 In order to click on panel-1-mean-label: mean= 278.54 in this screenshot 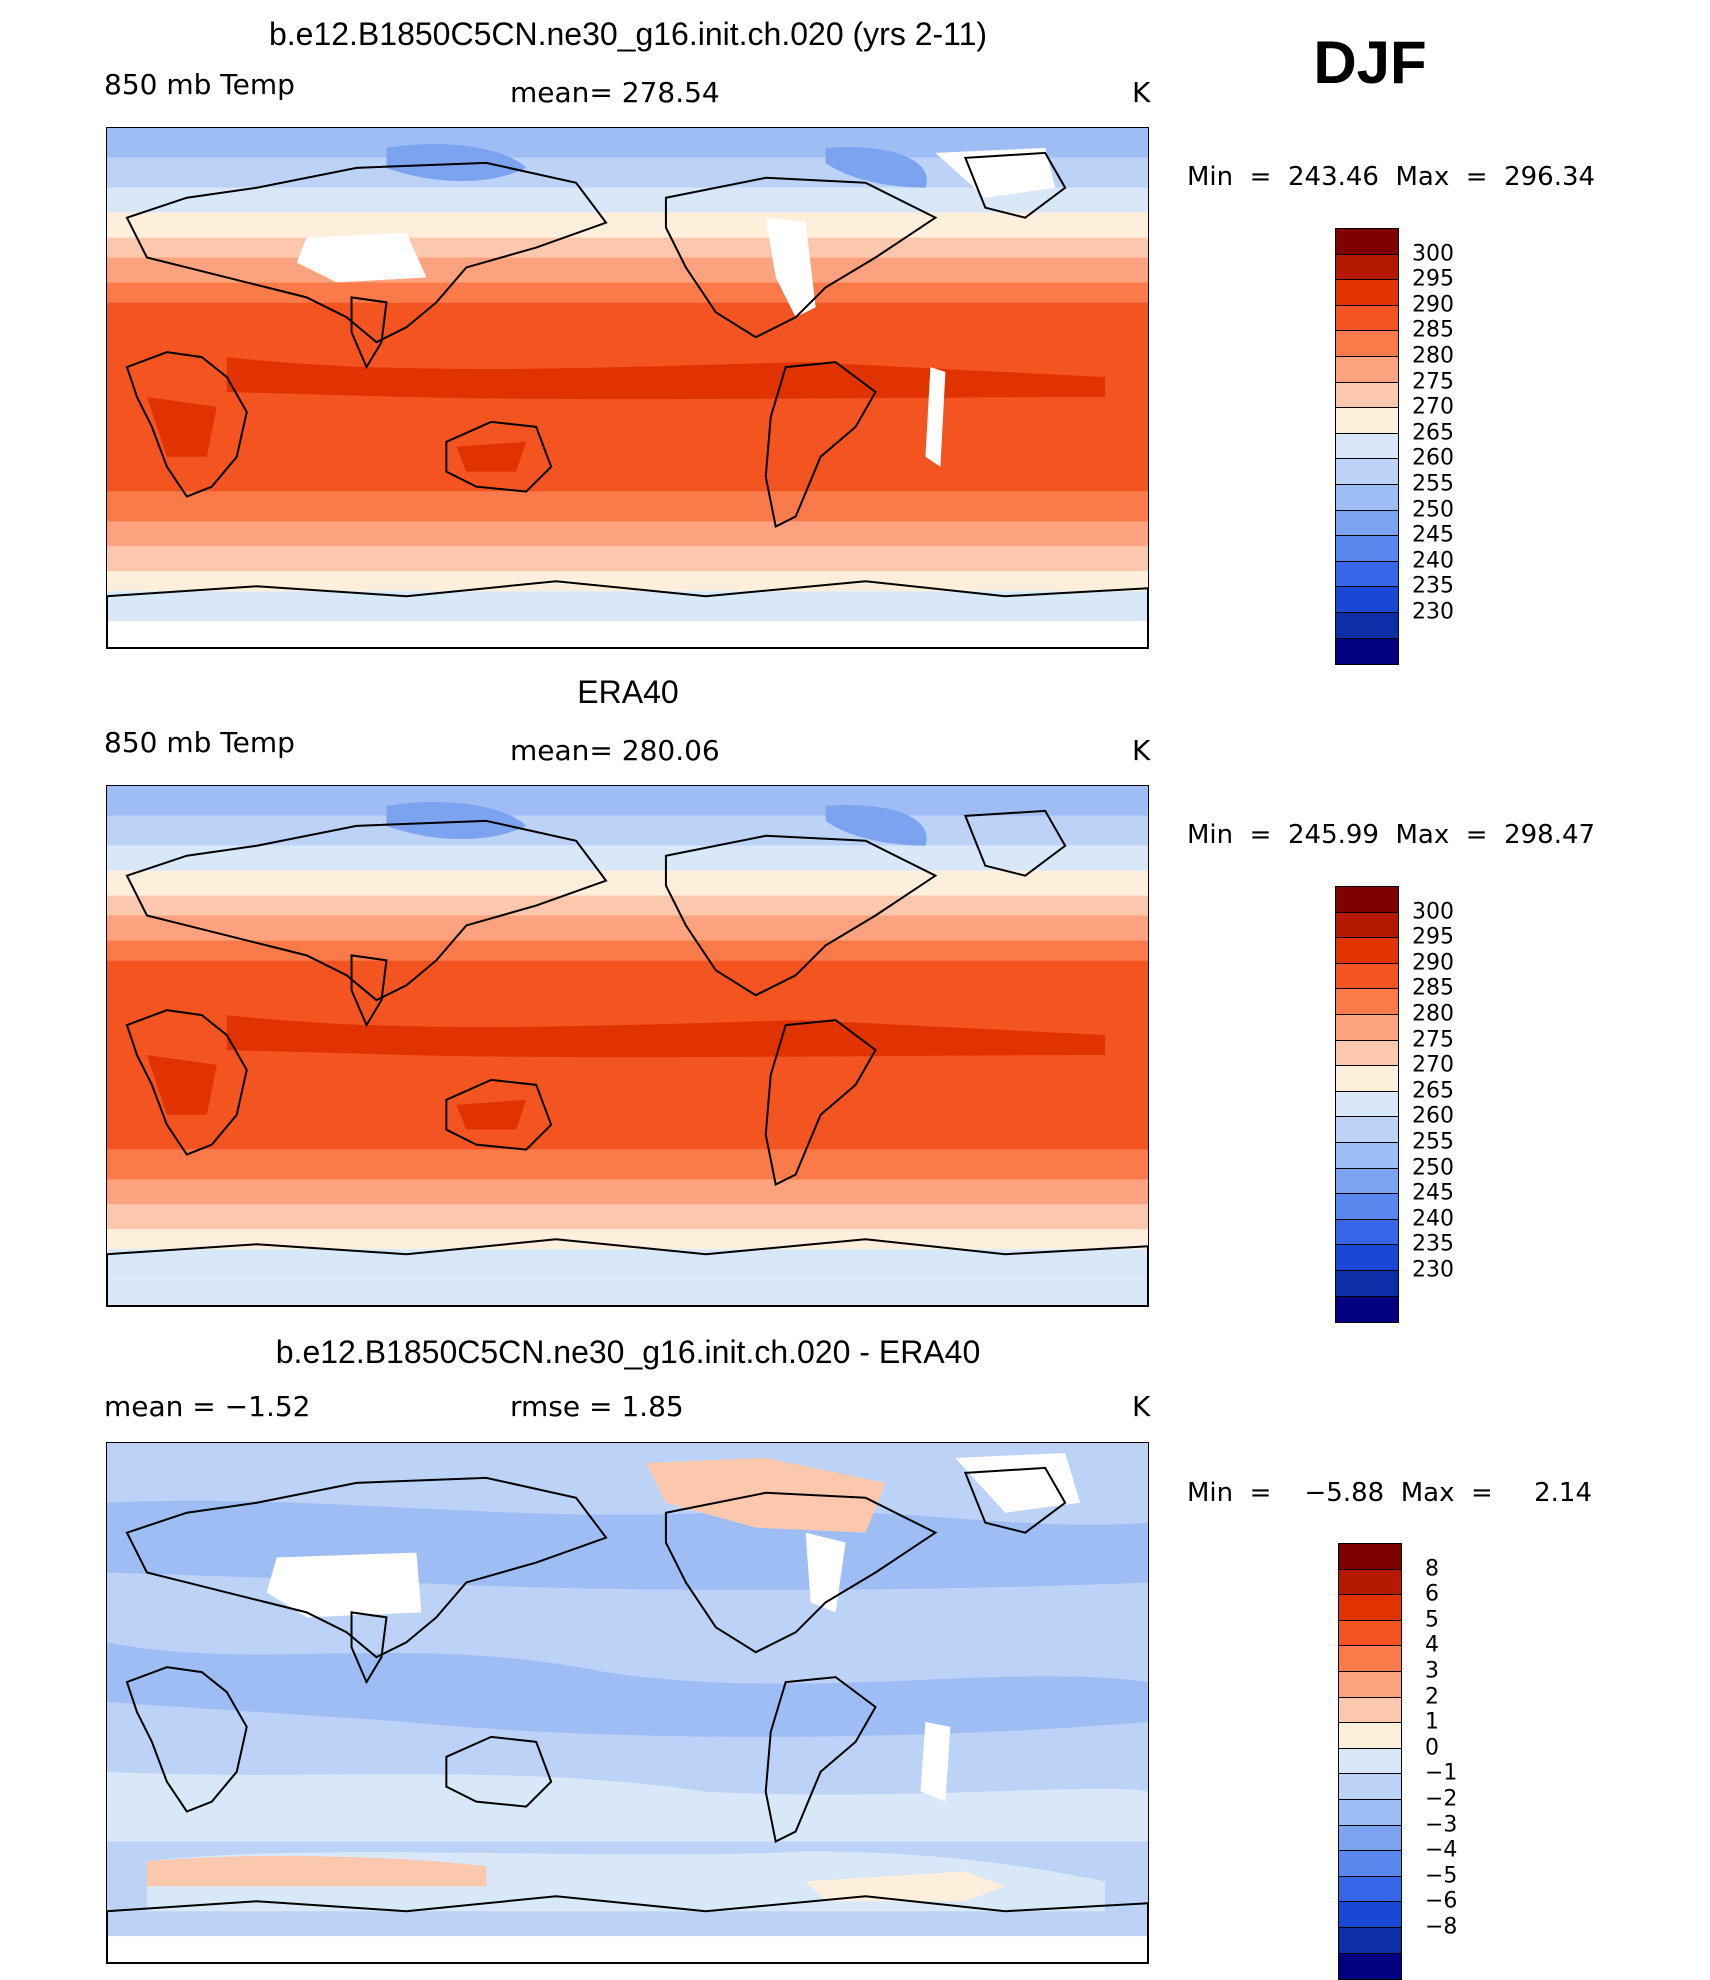, I will do `click(615, 92)`.